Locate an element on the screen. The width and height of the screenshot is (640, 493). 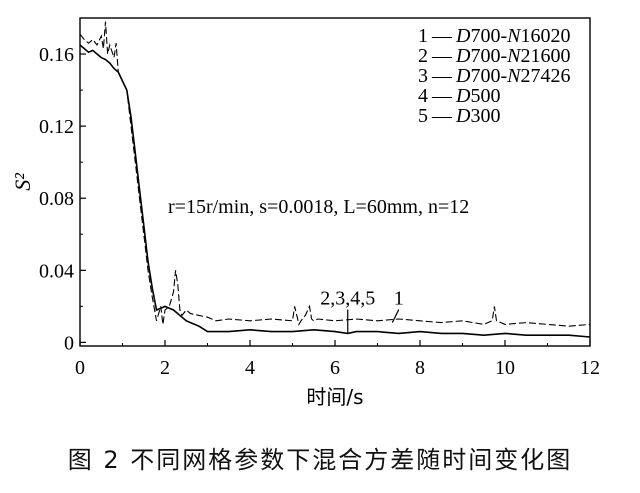
legend-suffix: 16020 is located at coordinates (545, 36).